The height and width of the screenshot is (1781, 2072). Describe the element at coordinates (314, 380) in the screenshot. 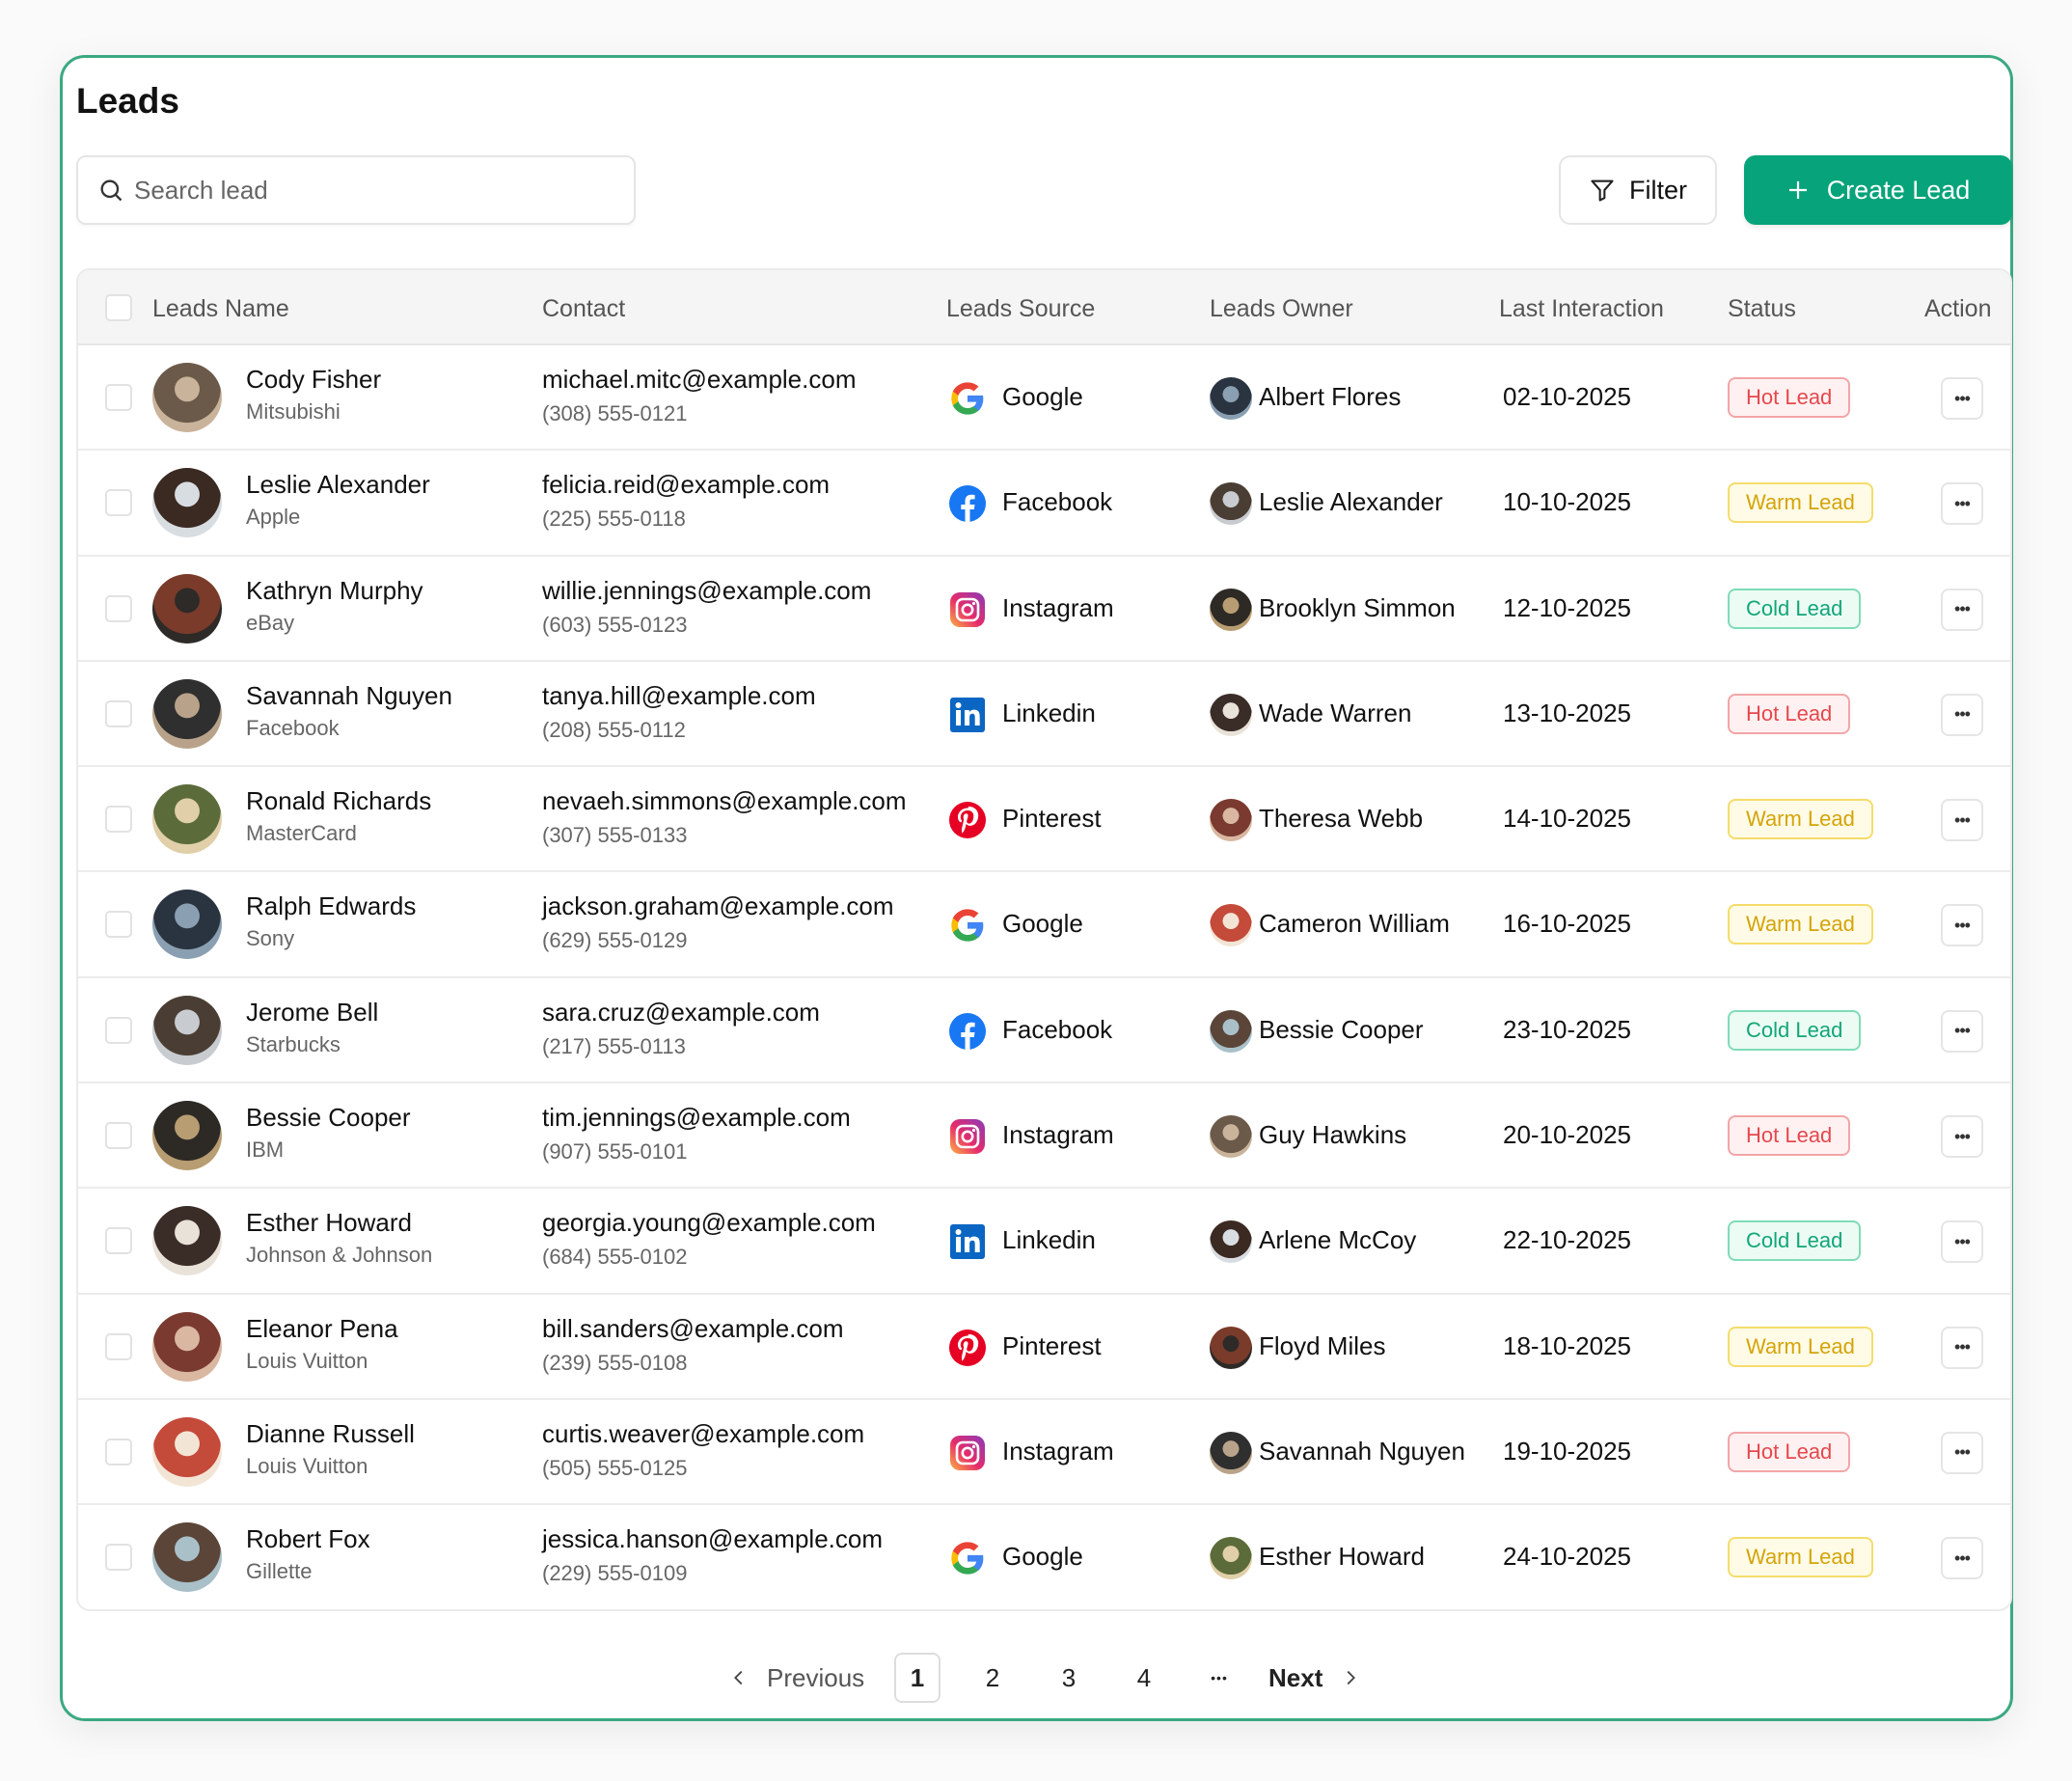

I see `lead-name: Cody Fisher` at that location.